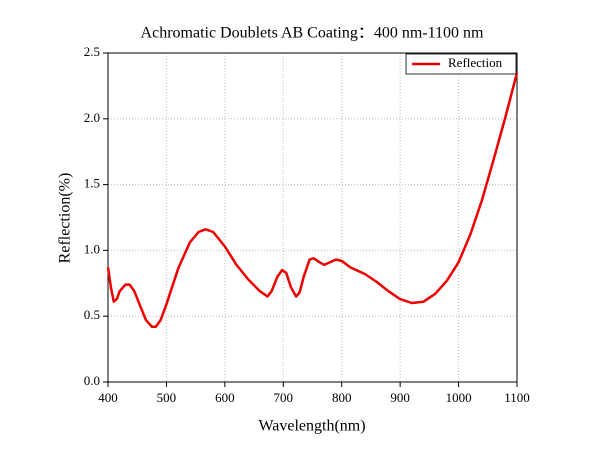  I want to click on y-tick-label: 2.0, so click(92, 117).